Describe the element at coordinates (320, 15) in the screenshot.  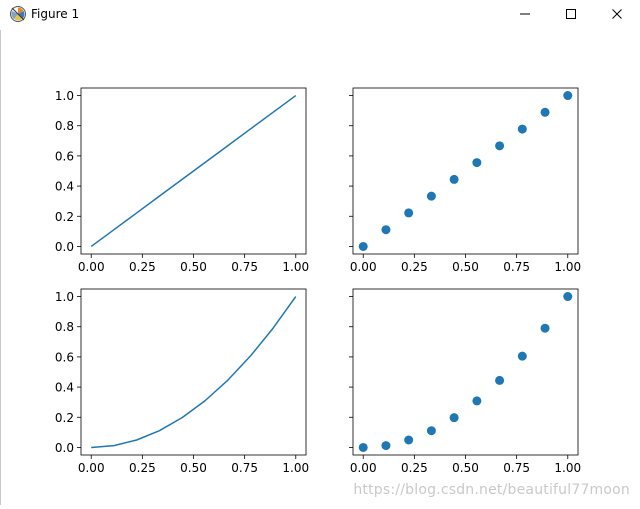
I see `window-titlebar: Figure 1` at that location.